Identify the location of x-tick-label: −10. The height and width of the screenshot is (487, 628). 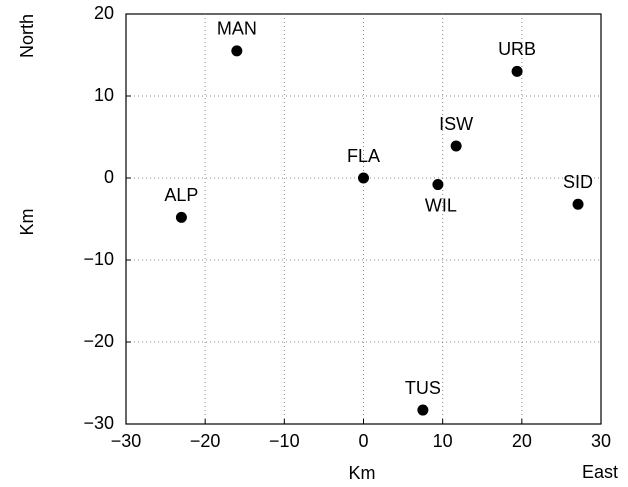
(284, 441).